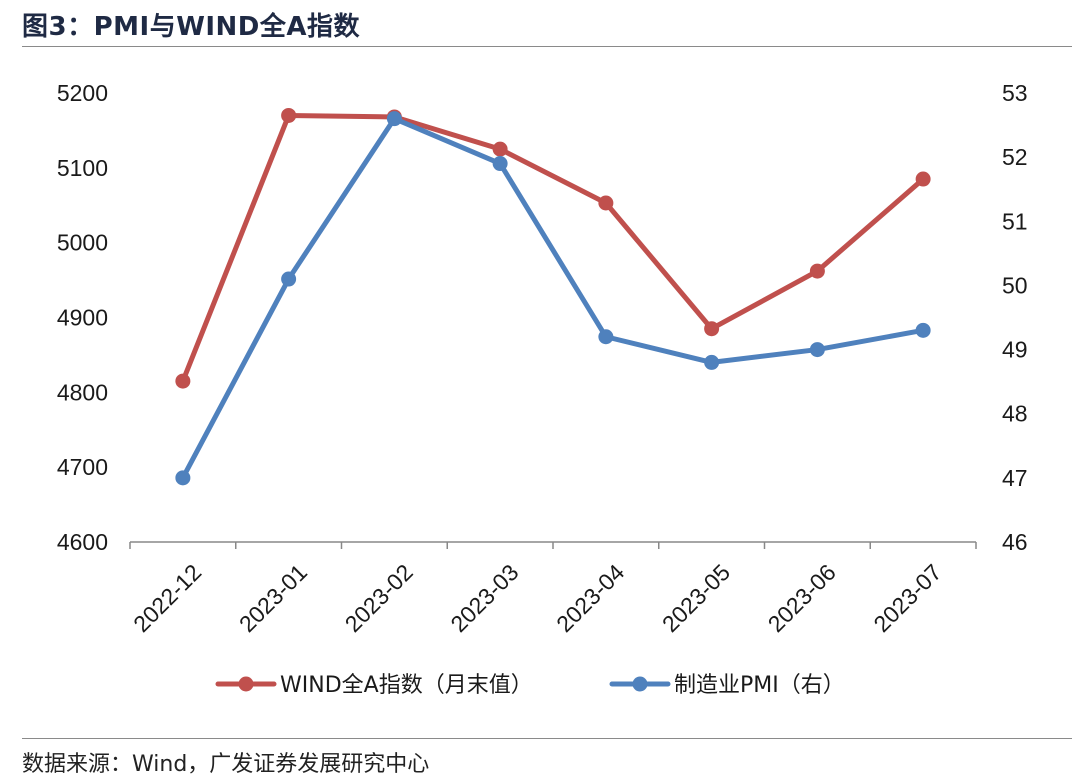 This screenshot has height=784, width=1080. Describe the element at coordinates (82, 93) in the screenshot. I see `y-left-tick-label: 5200` at that location.